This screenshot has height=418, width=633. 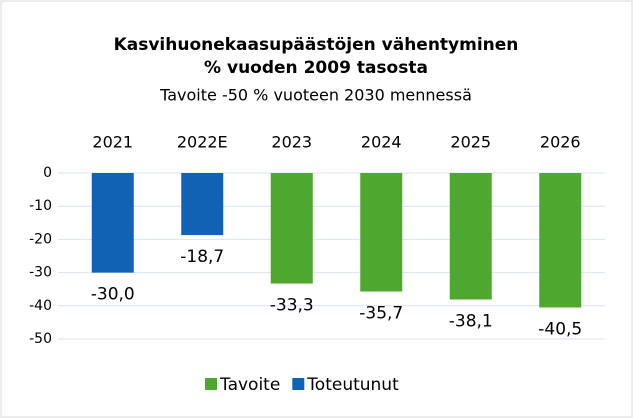 I want to click on y-tick-label: -20, so click(x=40, y=239).